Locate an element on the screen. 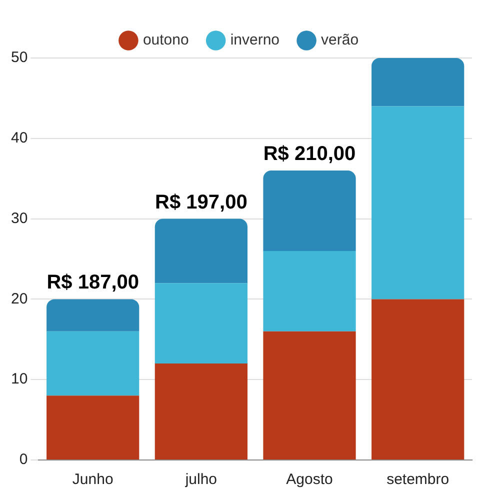  y-tick-label: 20 is located at coordinates (19, 299).